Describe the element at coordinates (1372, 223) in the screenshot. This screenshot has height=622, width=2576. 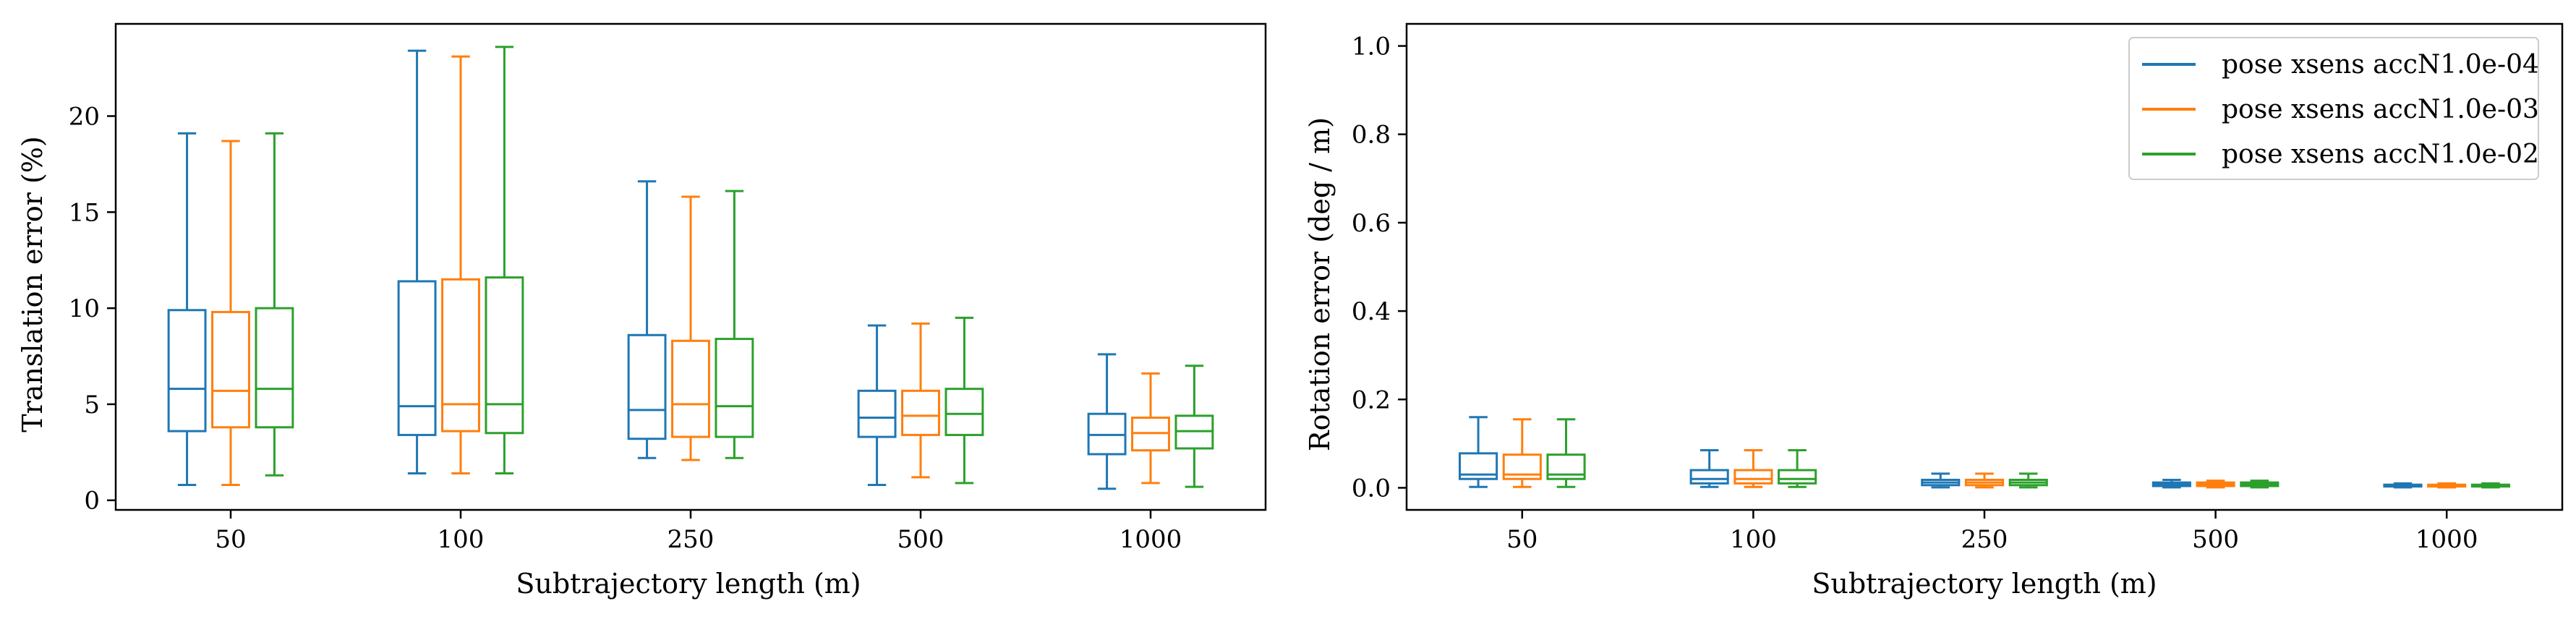
I see `y-tick-label: 0.6` at that location.